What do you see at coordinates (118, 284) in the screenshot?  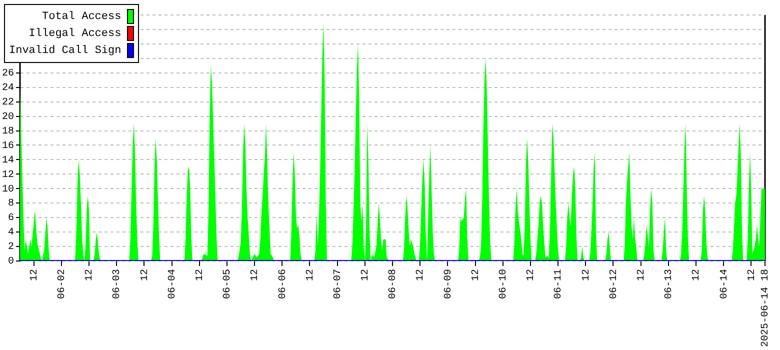 I see `x-tick-label: 06-03` at bounding box center [118, 284].